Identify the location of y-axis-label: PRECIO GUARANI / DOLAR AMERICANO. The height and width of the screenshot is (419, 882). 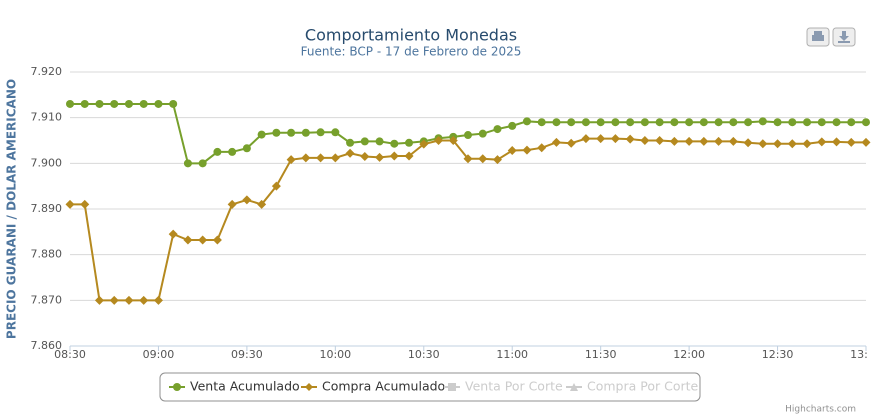
(12, 209).